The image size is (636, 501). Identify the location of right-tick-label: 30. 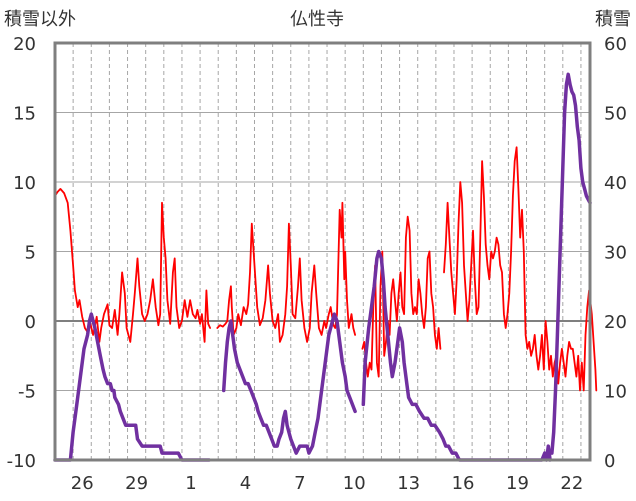
(615, 253).